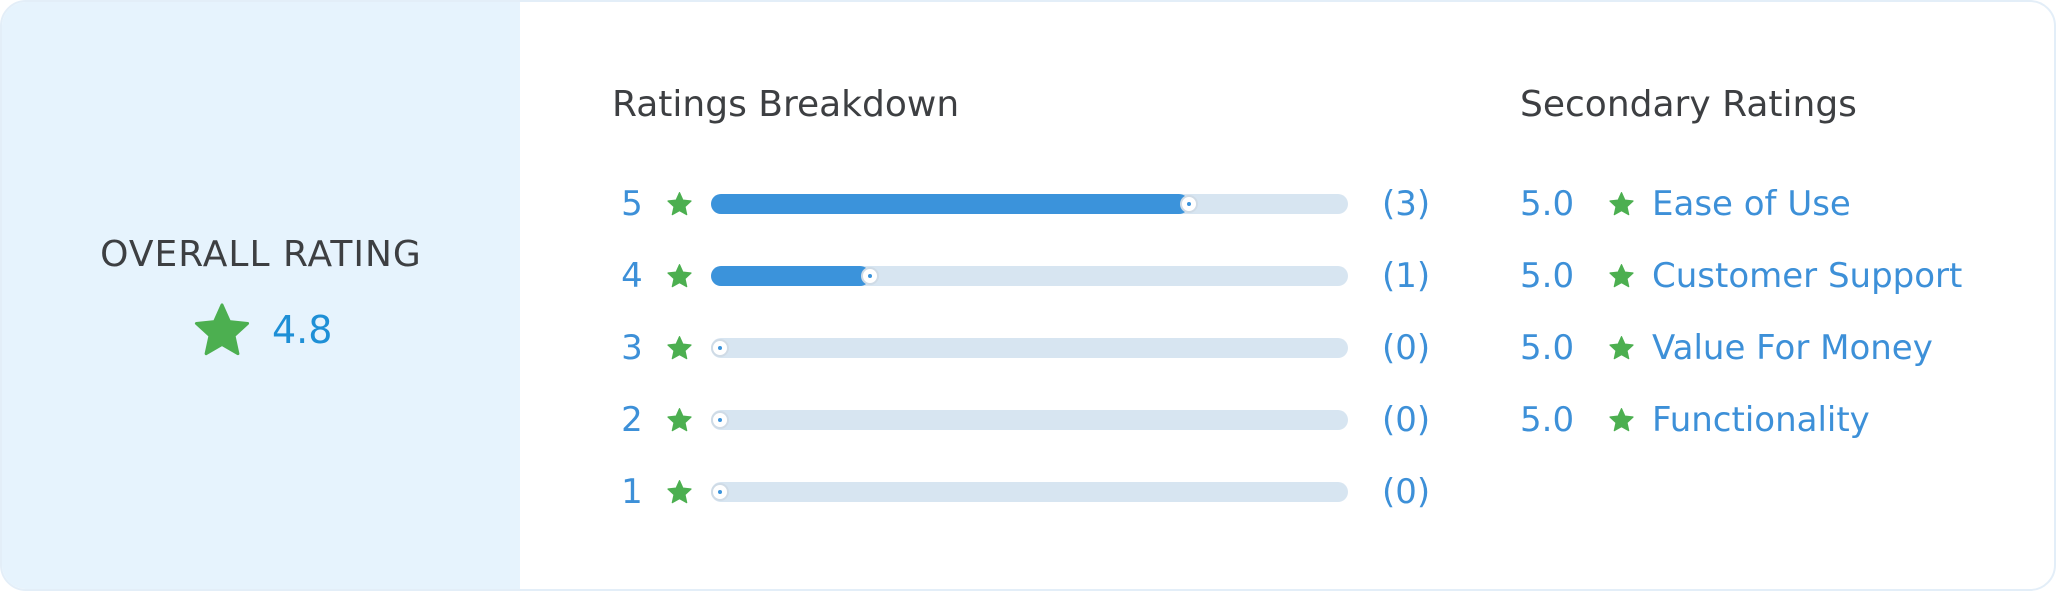  Describe the element at coordinates (786, 104) in the screenshot. I see `ratings-breakdown-title: Ratings Breakdown` at that location.